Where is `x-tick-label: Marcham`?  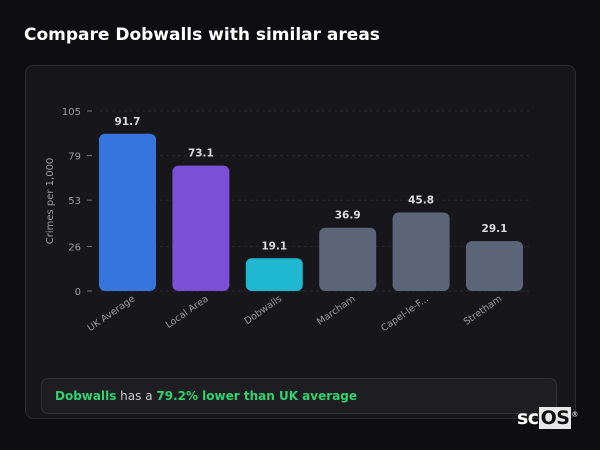 x-tick-label: Marcham is located at coordinates (336, 310).